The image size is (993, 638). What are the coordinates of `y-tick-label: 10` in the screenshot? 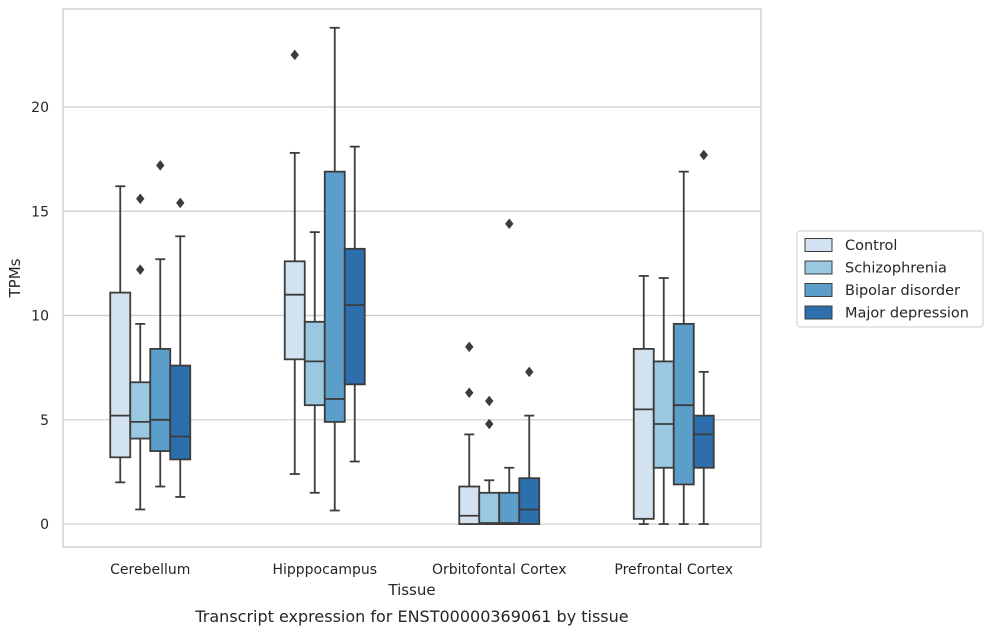 It's located at (40, 317).